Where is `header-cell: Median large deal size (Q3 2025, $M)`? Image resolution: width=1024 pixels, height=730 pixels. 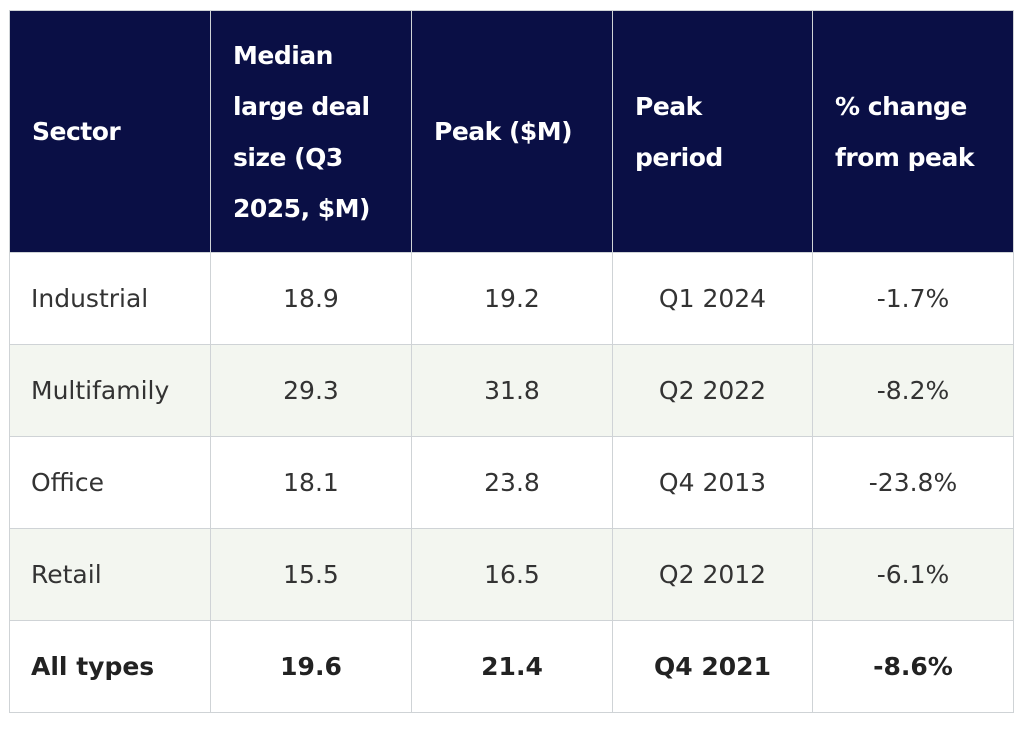 header-cell: Median large deal size (Q3 2025, $M) is located at coordinates (311, 131).